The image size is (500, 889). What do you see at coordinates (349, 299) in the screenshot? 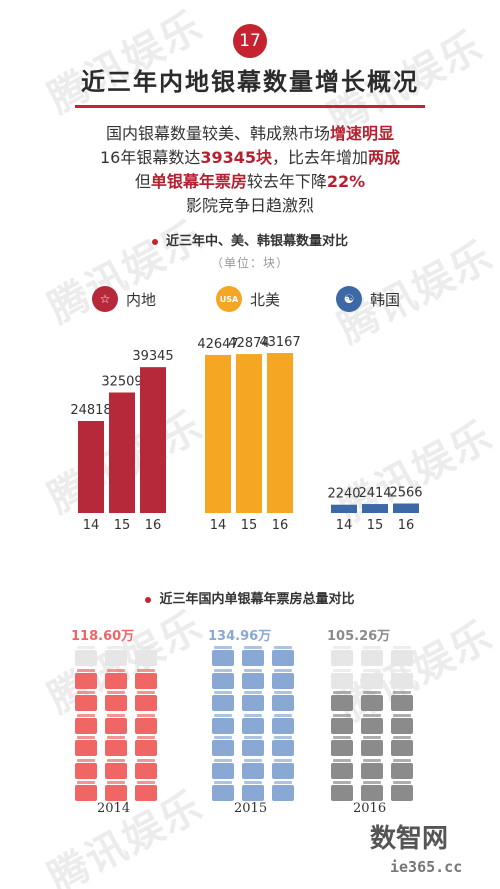
I see `taeguk-icon: ☯` at bounding box center [349, 299].